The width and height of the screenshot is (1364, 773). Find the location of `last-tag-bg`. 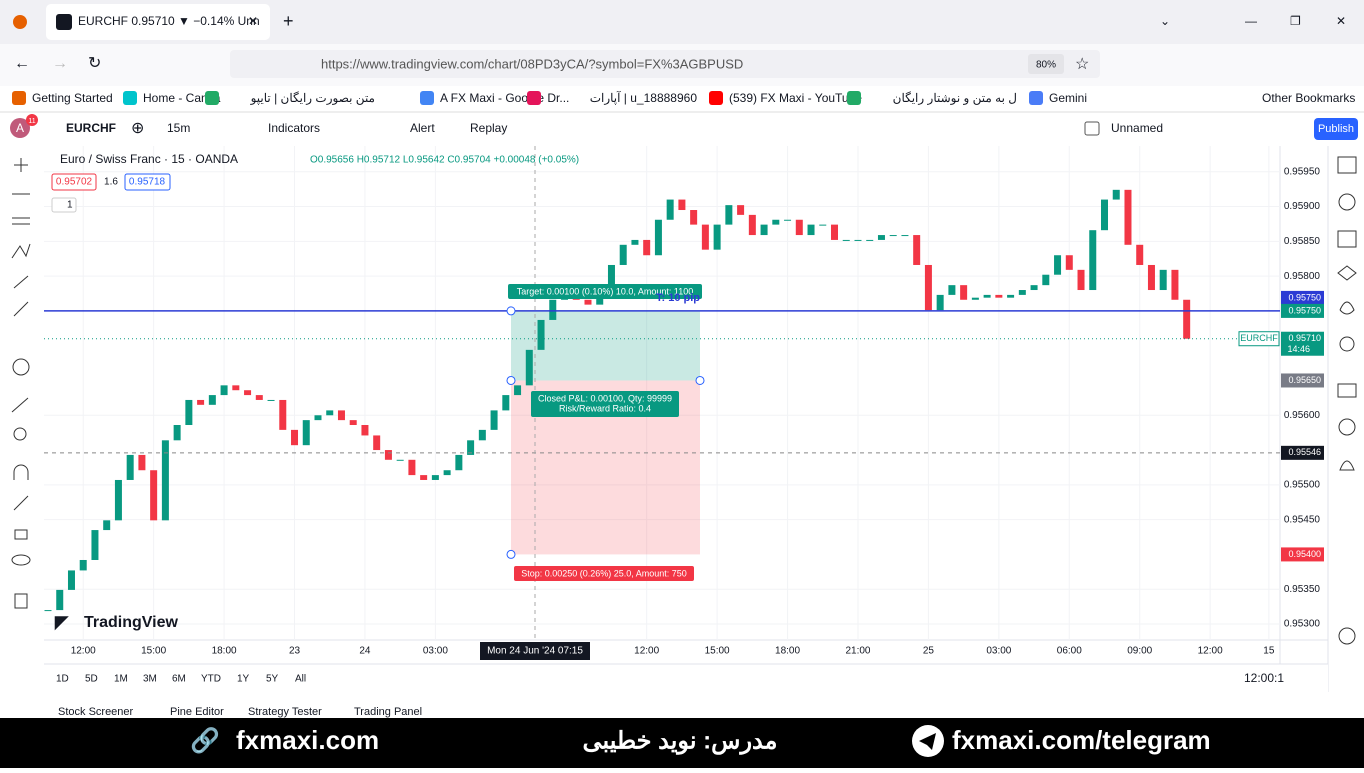

last-tag-bg is located at coordinates (1302, 343).